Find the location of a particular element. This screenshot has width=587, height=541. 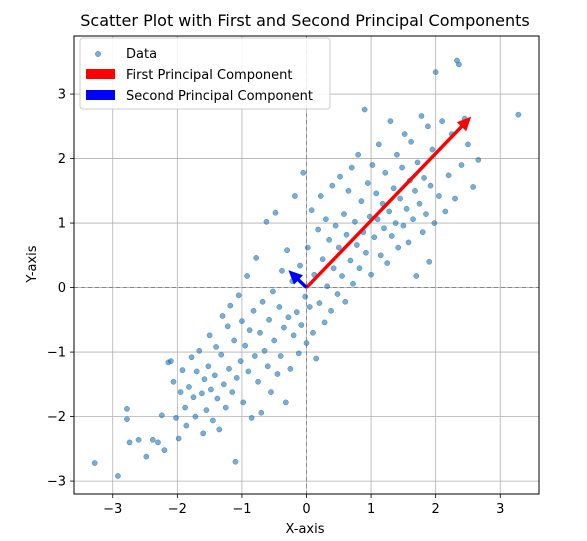

x-tick-label: −3 is located at coordinates (112, 509).